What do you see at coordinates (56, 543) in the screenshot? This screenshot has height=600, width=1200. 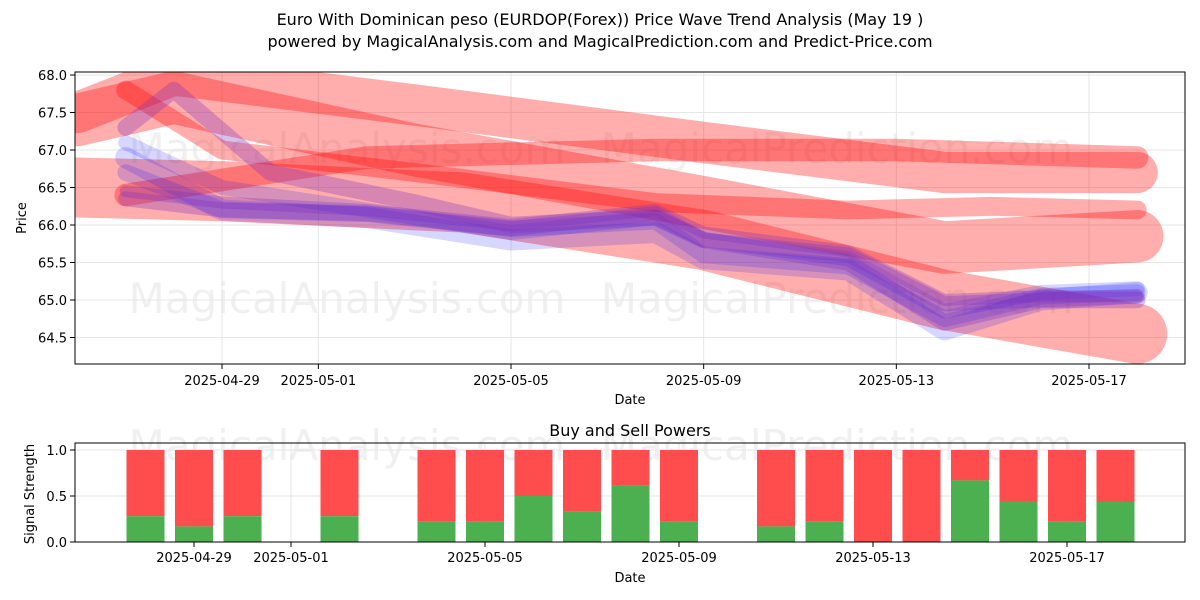 I see `y-tick-label: 0.0` at bounding box center [56, 543].